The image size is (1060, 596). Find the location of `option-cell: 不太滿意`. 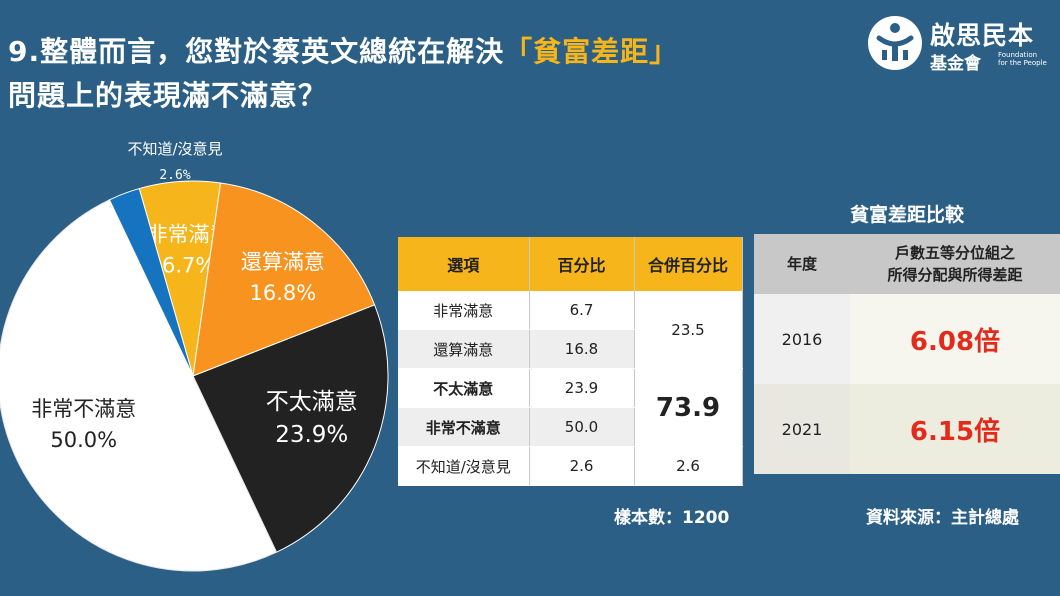

option-cell: 不太滿意 is located at coordinates (464, 388).